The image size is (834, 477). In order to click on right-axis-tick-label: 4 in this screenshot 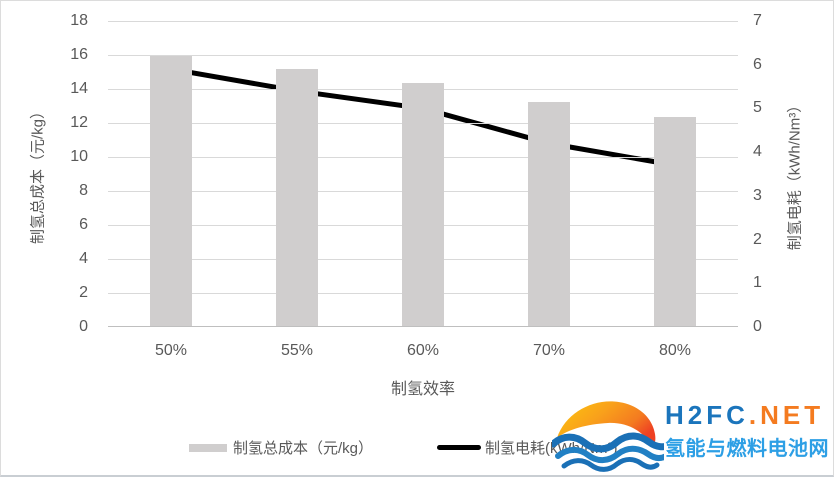, I will do `click(757, 152)`.